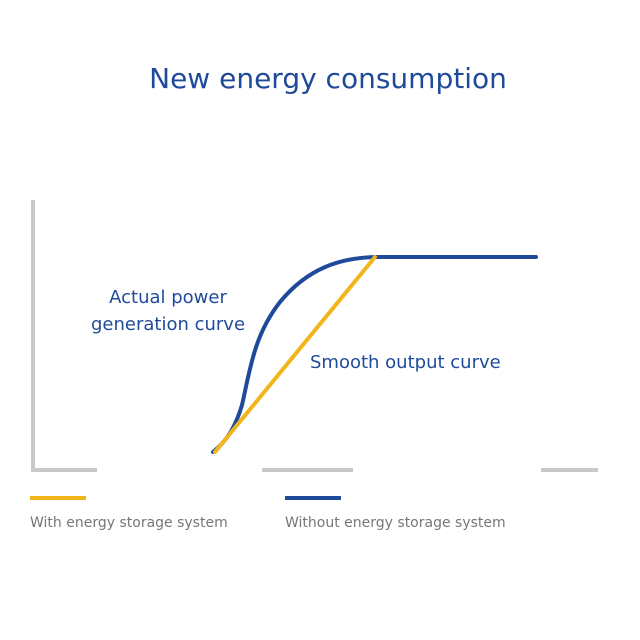 This screenshot has height=640, width=640. I want to click on annotation: generation curve, so click(168, 324).